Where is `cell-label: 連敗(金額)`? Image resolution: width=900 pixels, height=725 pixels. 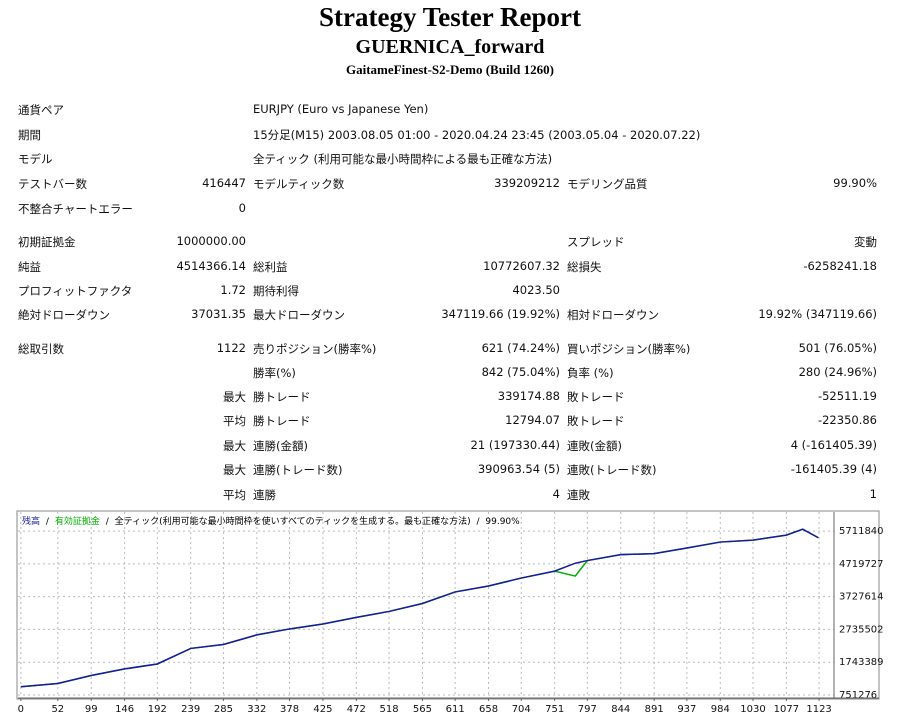
cell-label: 連敗(金額) is located at coordinates (594, 446).